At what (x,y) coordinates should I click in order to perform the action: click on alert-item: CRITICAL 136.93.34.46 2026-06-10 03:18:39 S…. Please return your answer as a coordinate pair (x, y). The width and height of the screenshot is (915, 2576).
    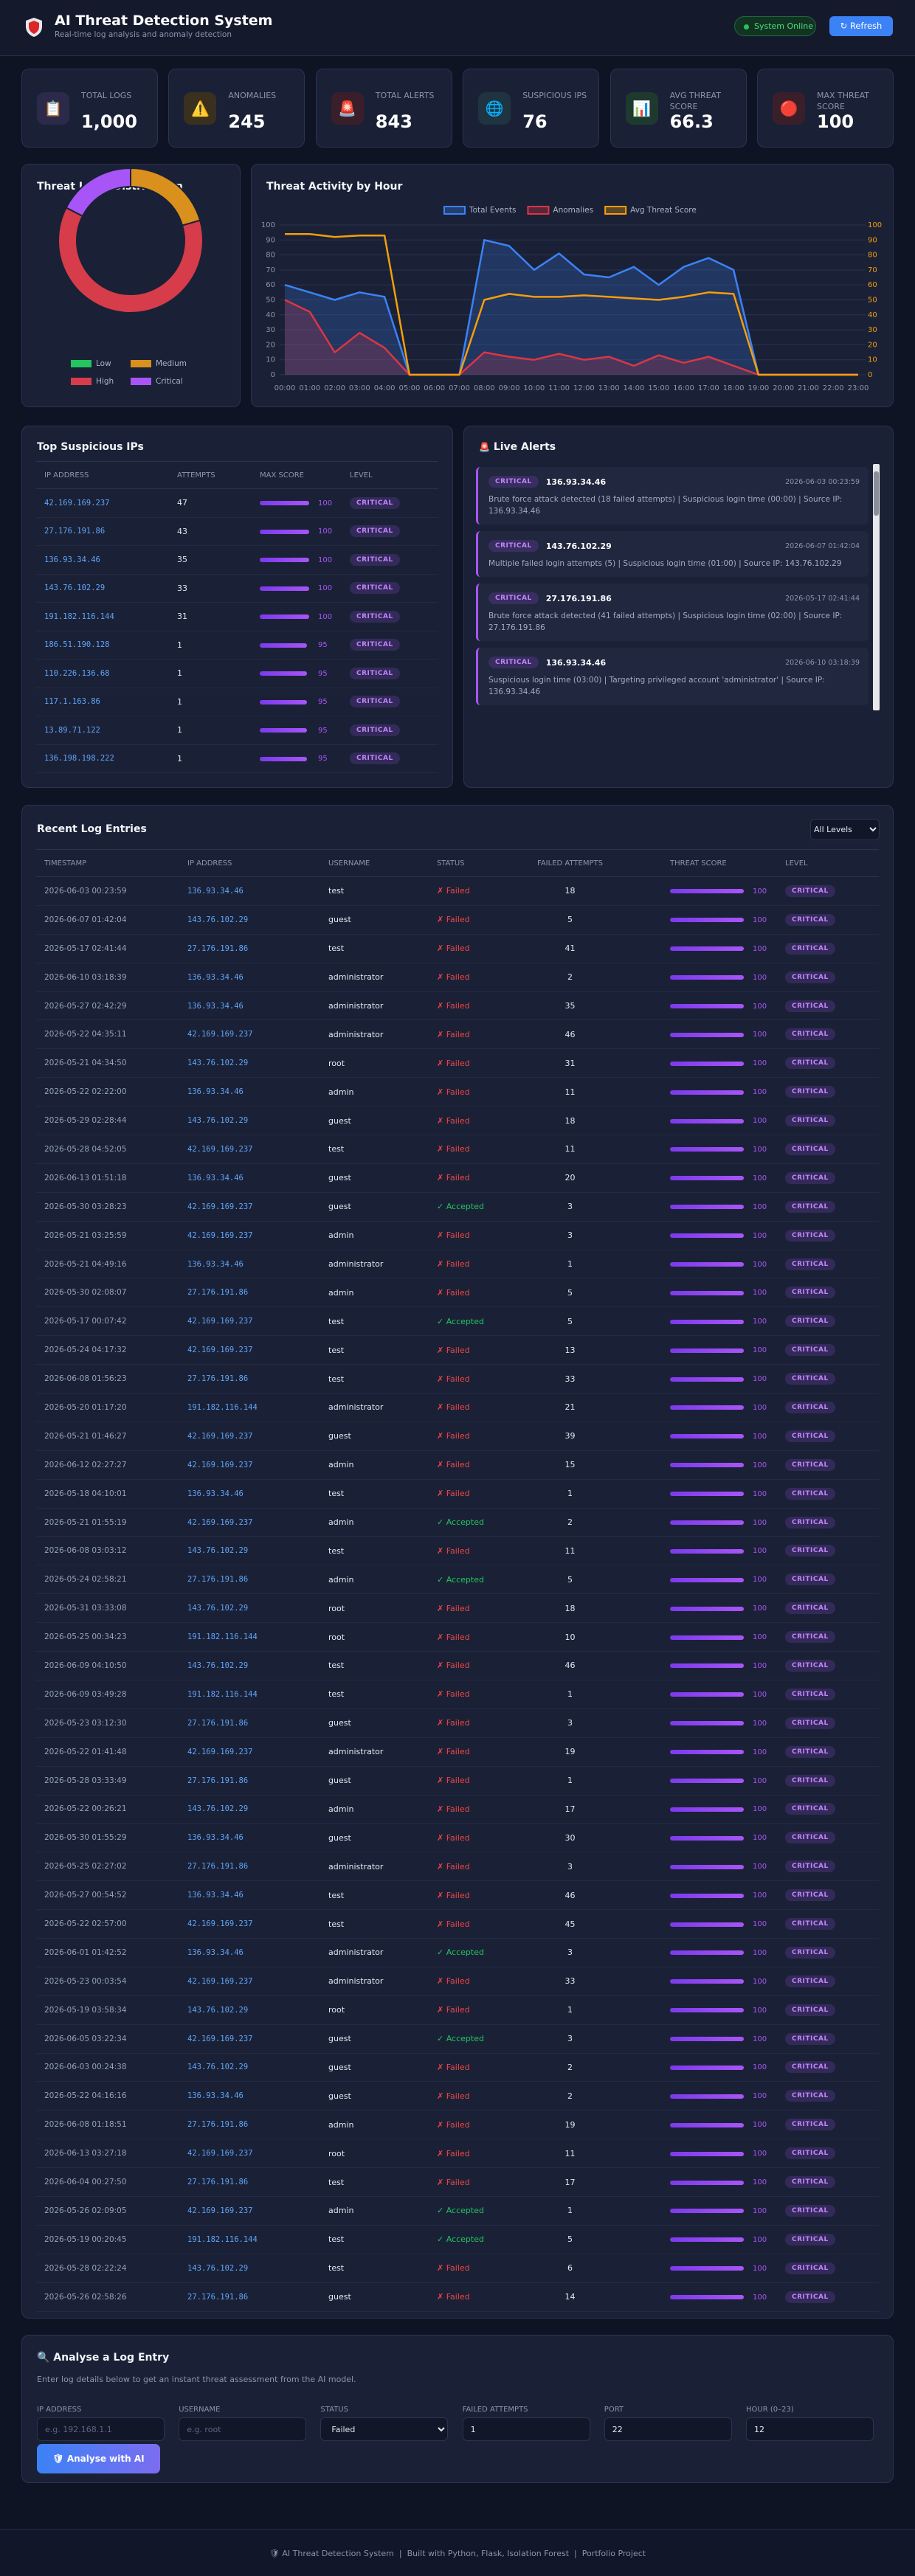
    Looking at the image, I should click on (672, 677).